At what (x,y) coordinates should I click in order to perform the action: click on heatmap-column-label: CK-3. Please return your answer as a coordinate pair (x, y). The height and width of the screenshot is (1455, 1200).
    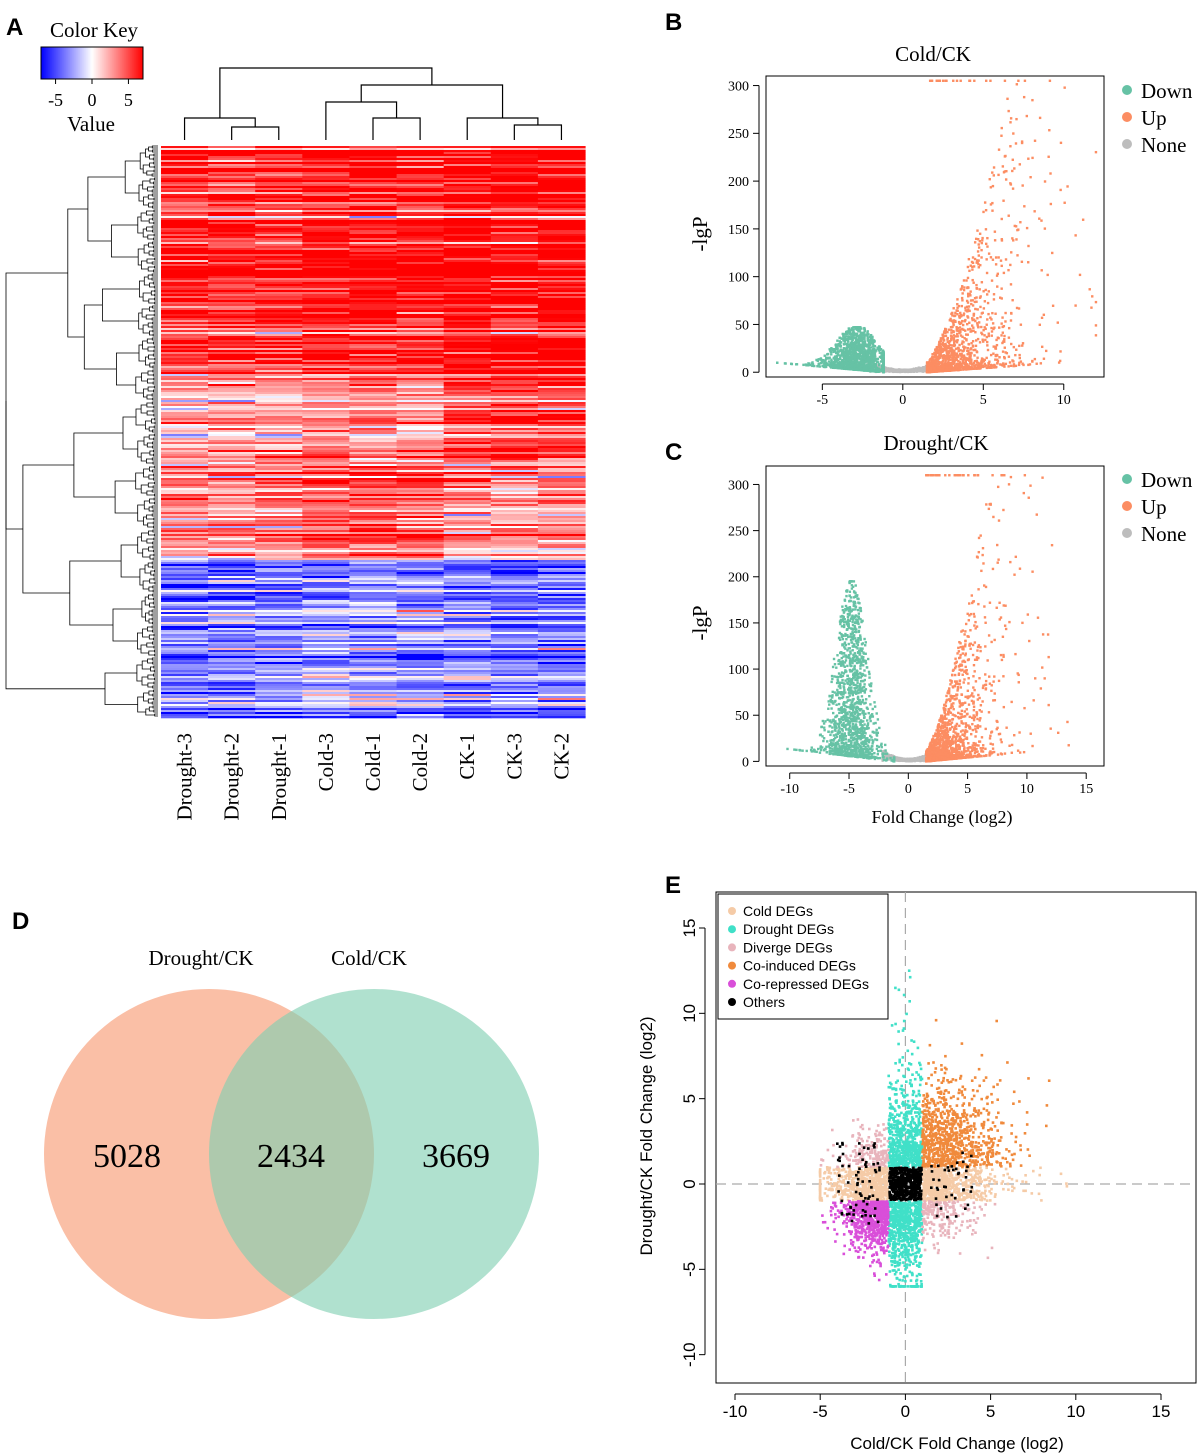
    Looking at the image, I should click on (514, 756).